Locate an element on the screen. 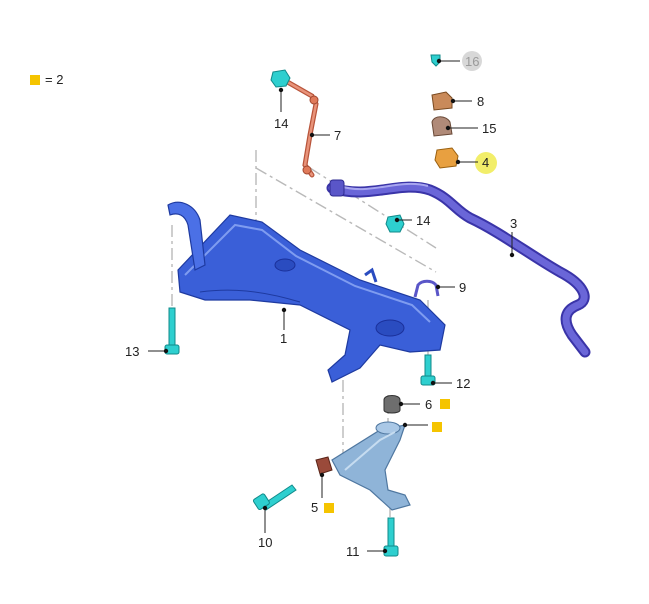  callout-label: 15 is located at coordinates (489, 128).